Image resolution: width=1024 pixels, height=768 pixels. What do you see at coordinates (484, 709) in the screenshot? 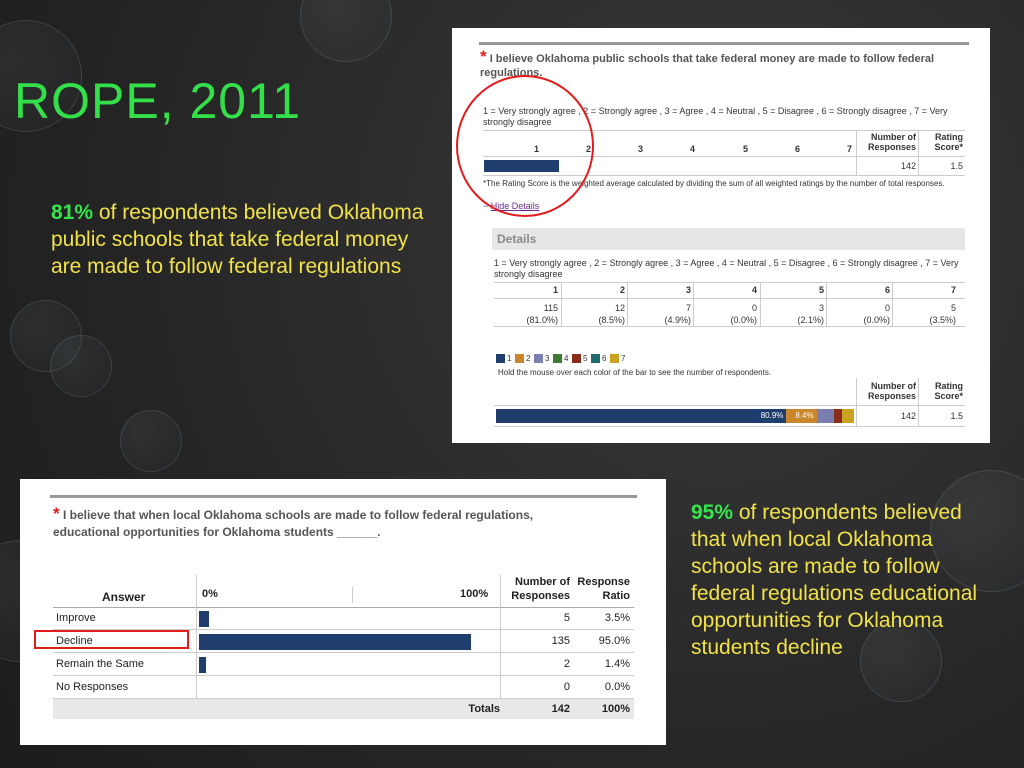
I see `totals-label: Totals` at bounding box center [484, 709].